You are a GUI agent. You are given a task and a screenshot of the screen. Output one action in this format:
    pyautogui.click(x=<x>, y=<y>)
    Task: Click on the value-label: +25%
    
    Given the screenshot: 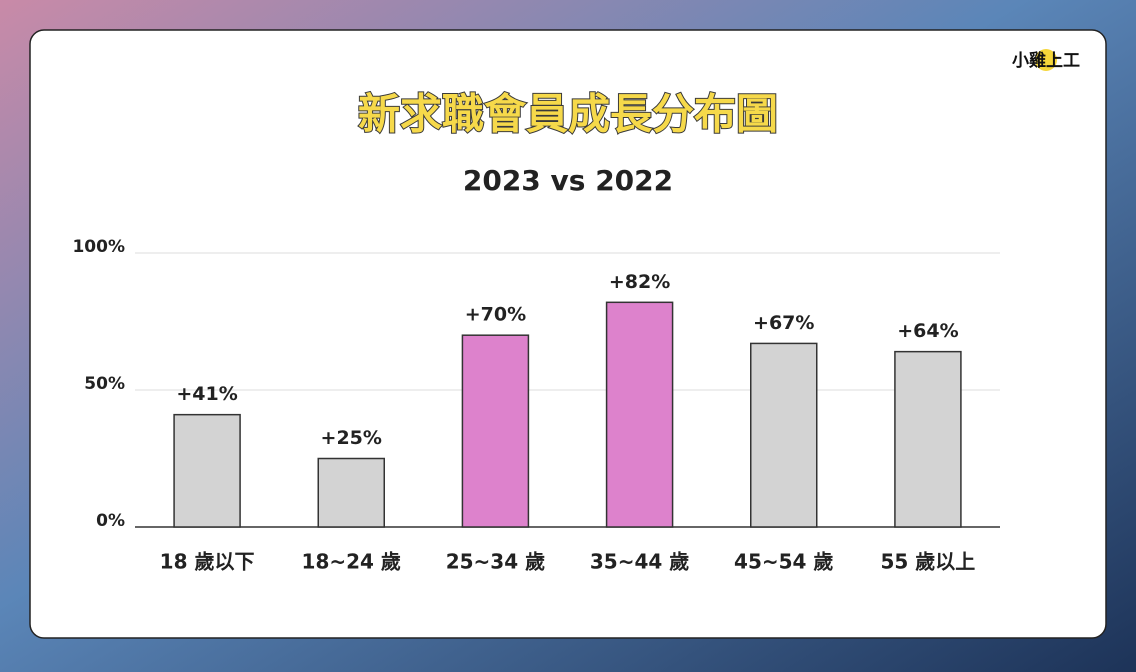 What is the action you would take?
    pyautogui.click(x=351, y=438)
    